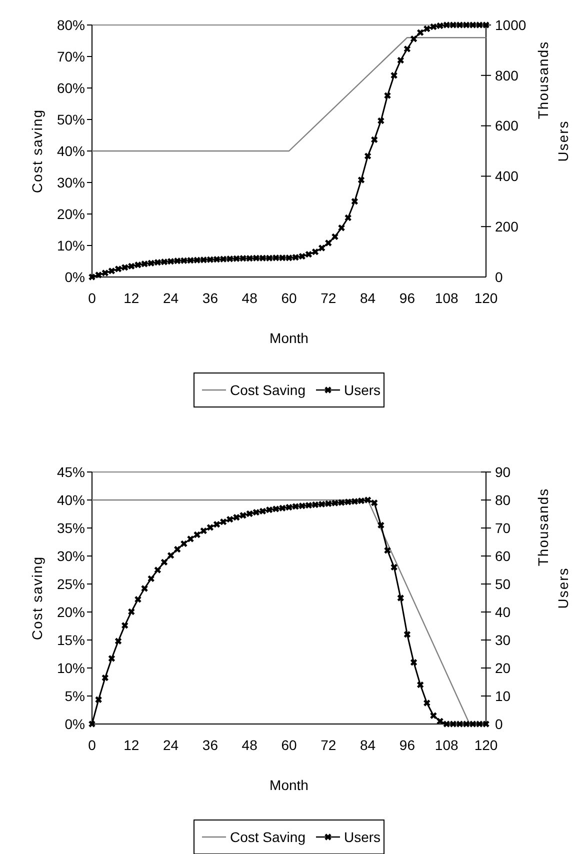 Image resolution: width=574 pixels, height=854 pixels. Describe the element at coordinates (507, 75) in the screenshot. I see `y2-tick-label: 800` at that location.